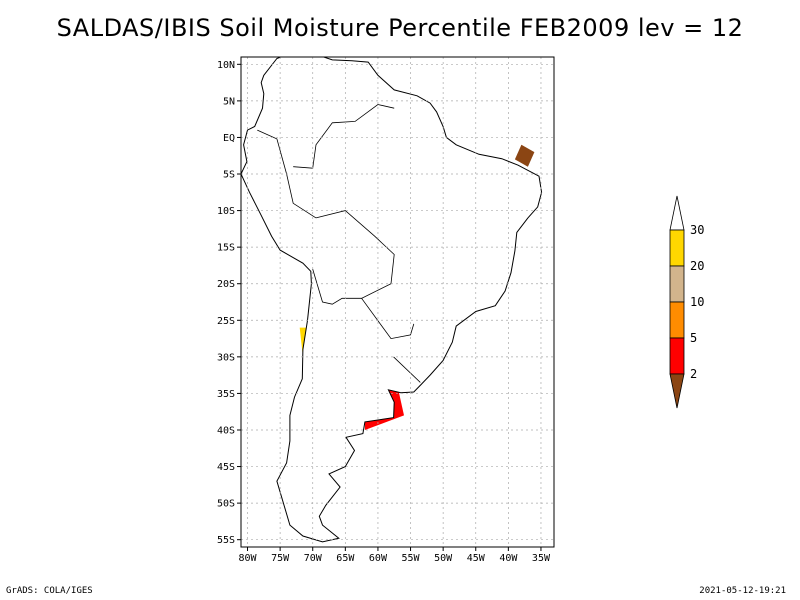 This screenshot has height=600, width=800. I want to click on colorbar-label: 2, so click(693, 374).